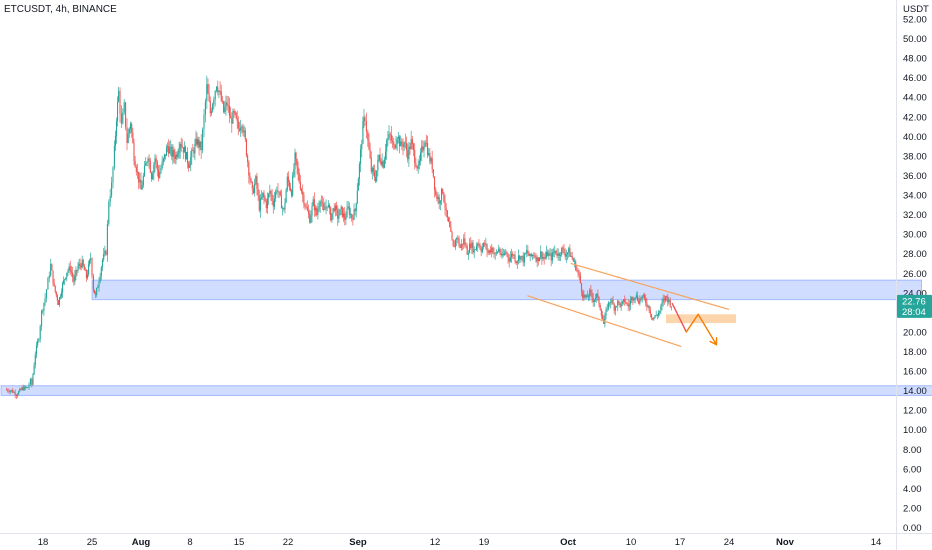  Describe the element at coordinates (915, 39) in the screenshot. I see `price-tick-label: 50.00` at that location.